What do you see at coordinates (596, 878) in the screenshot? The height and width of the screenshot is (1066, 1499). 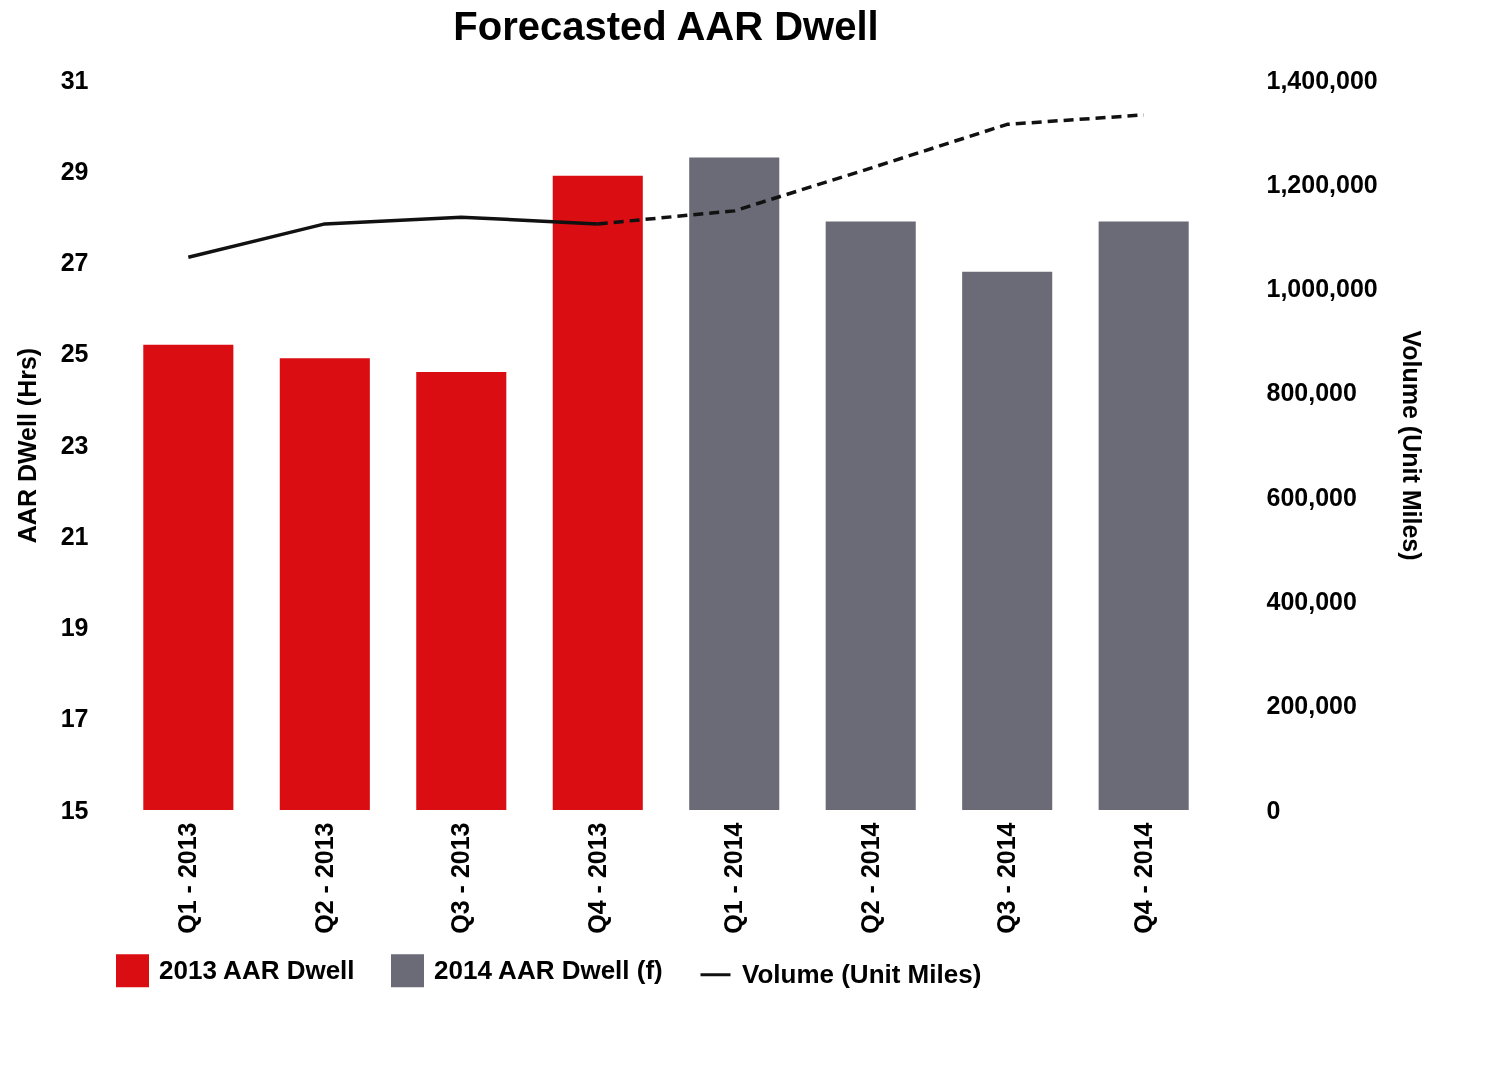 I see `x-tick-label: Q4 - 2013` at bounding box center [596, 878].